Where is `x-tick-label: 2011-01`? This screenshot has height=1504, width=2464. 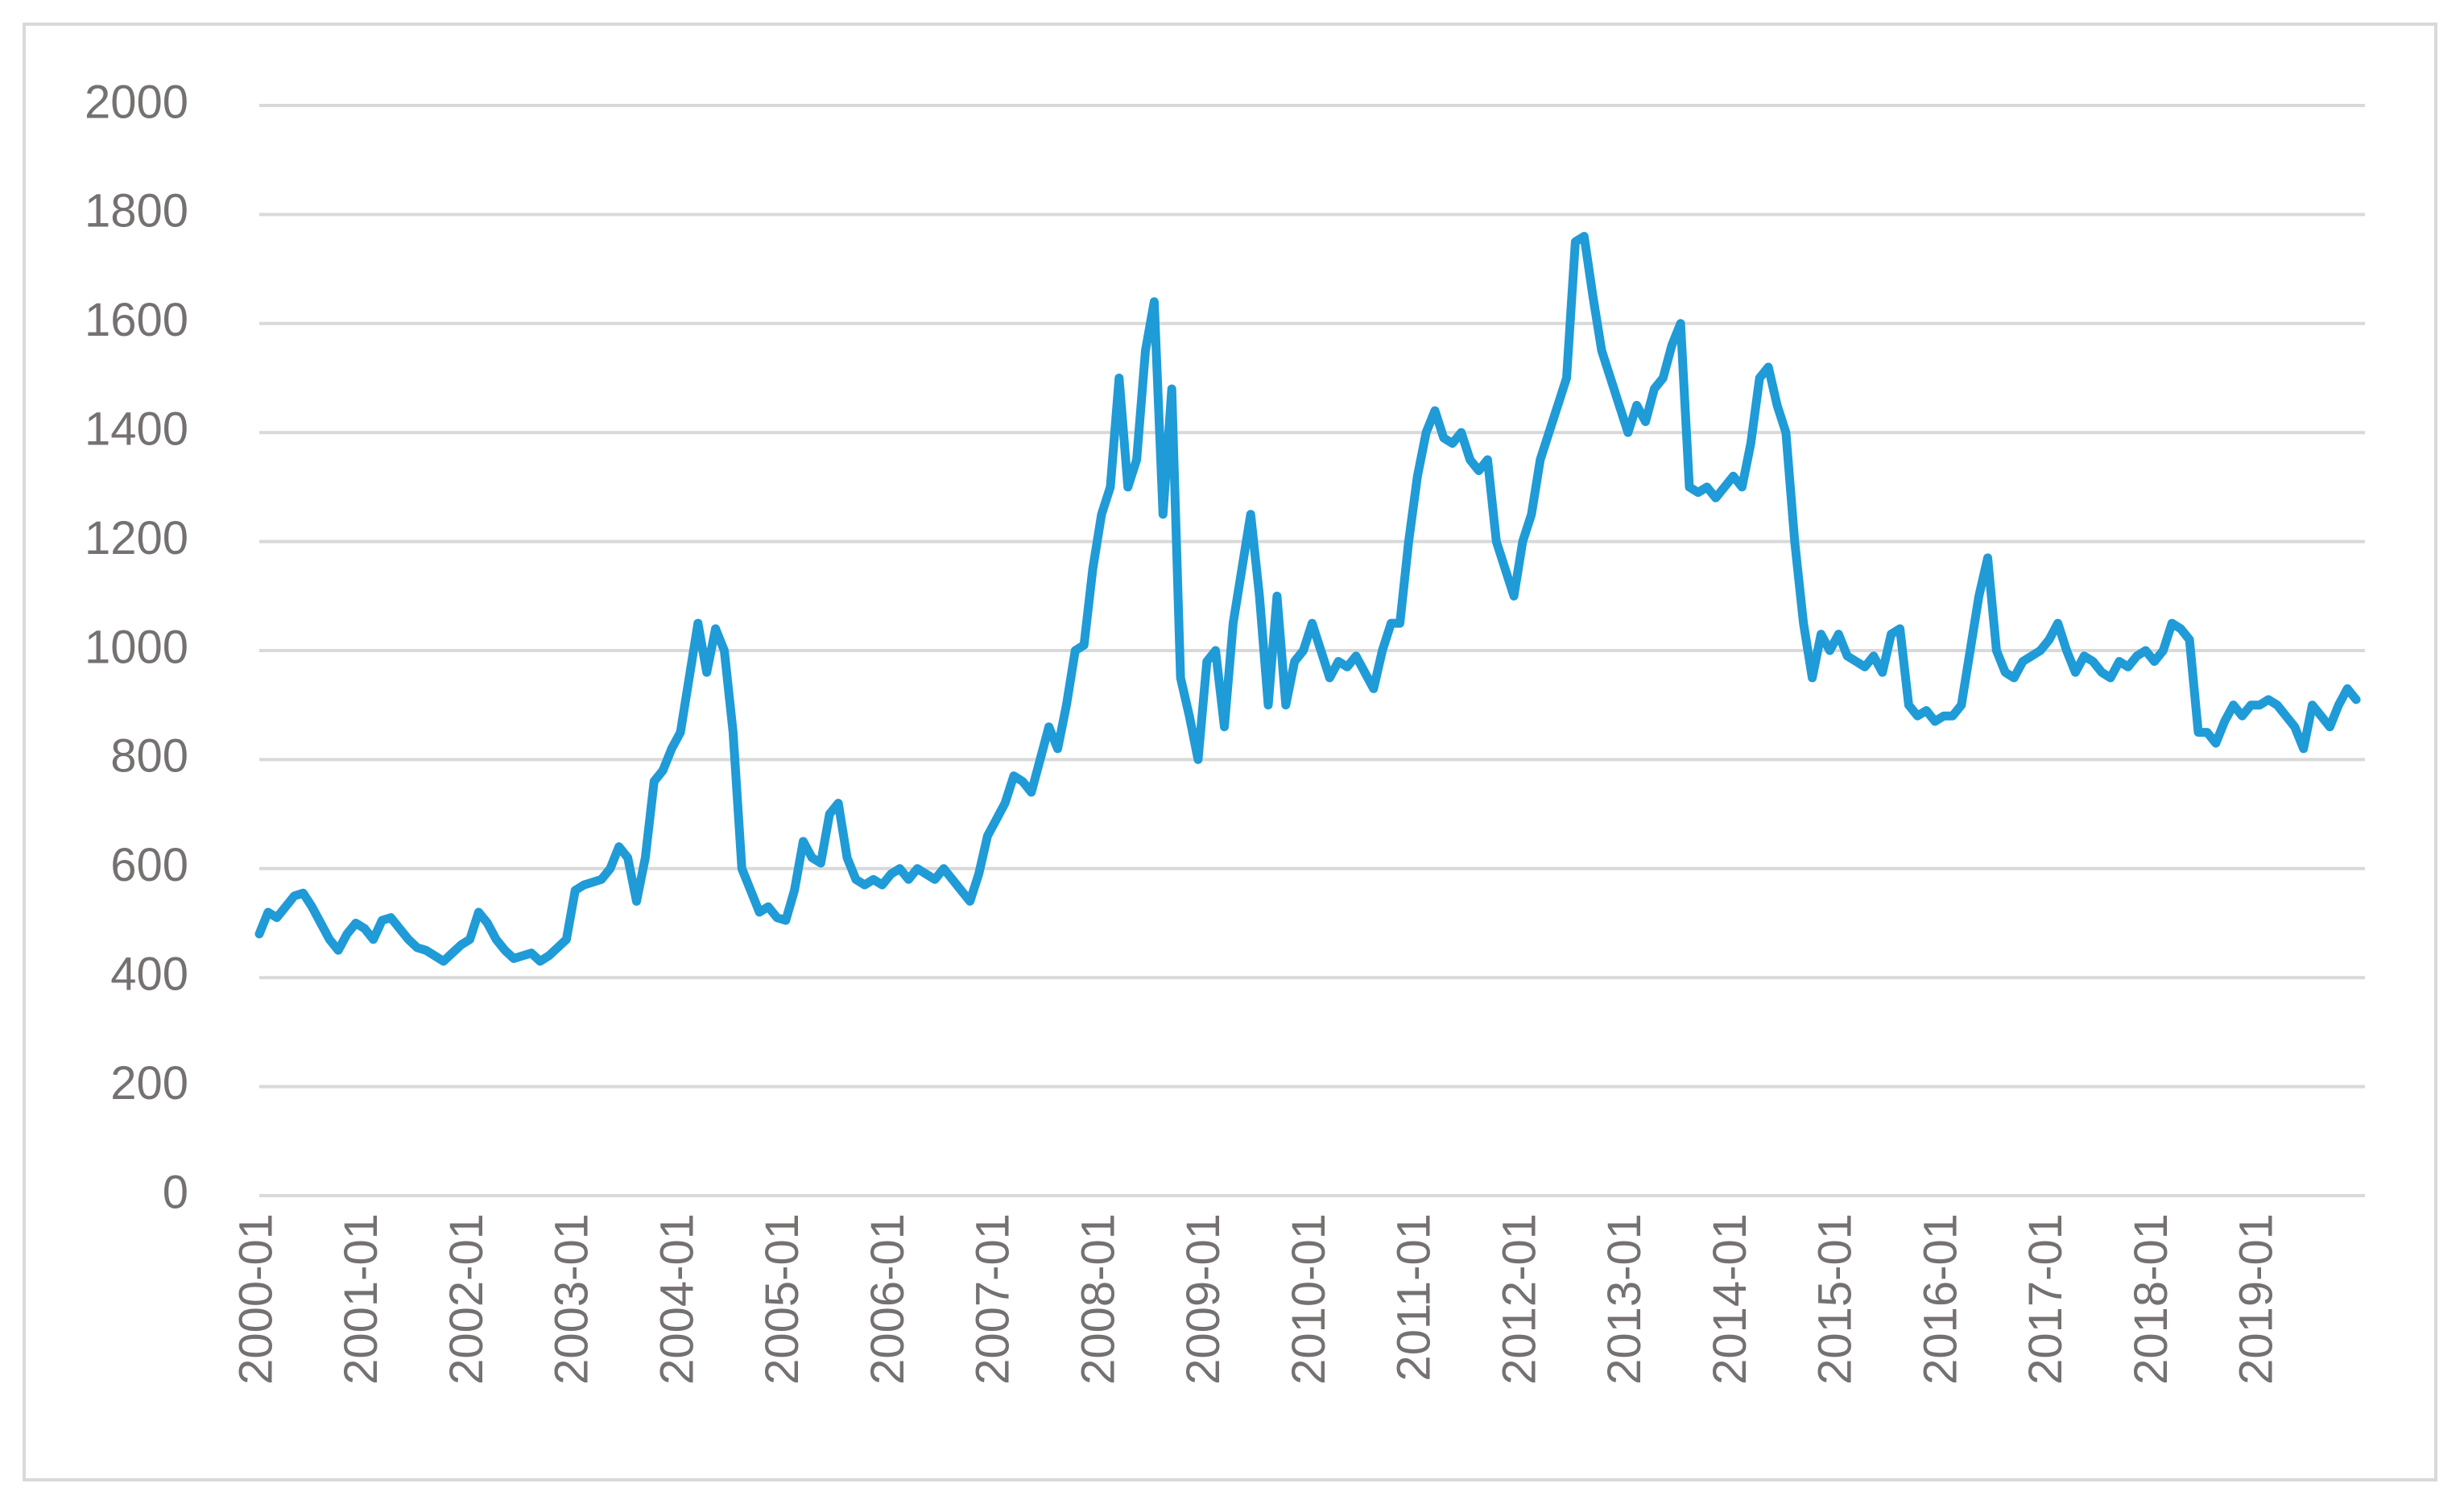 x-tick-label: 2011-01 is located at coordinates (1414, 1297).